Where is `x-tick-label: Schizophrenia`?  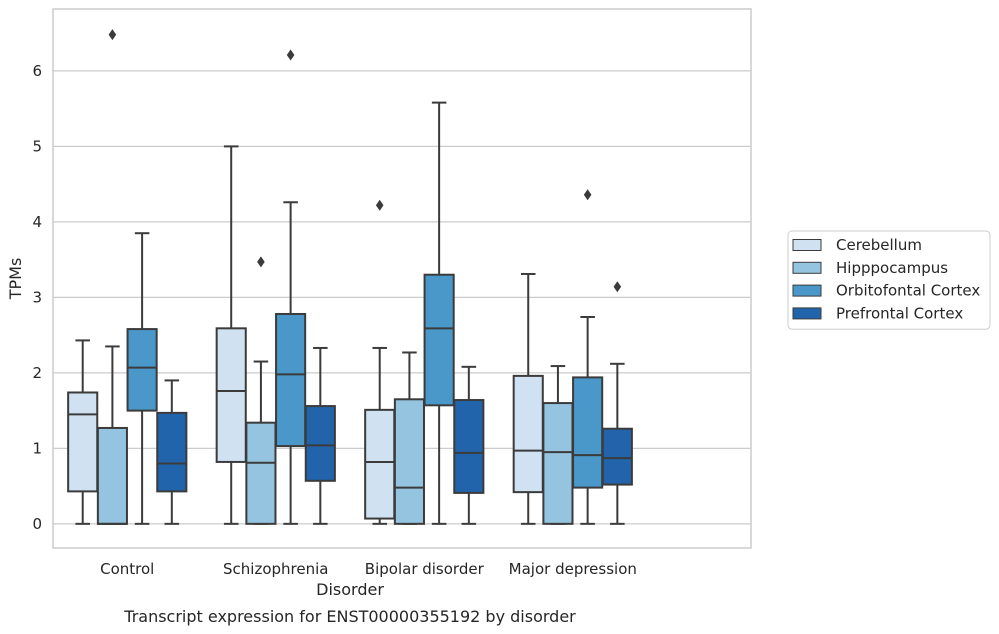 x-tick-label: Schizophrenia is located at coordinates (275, 569).